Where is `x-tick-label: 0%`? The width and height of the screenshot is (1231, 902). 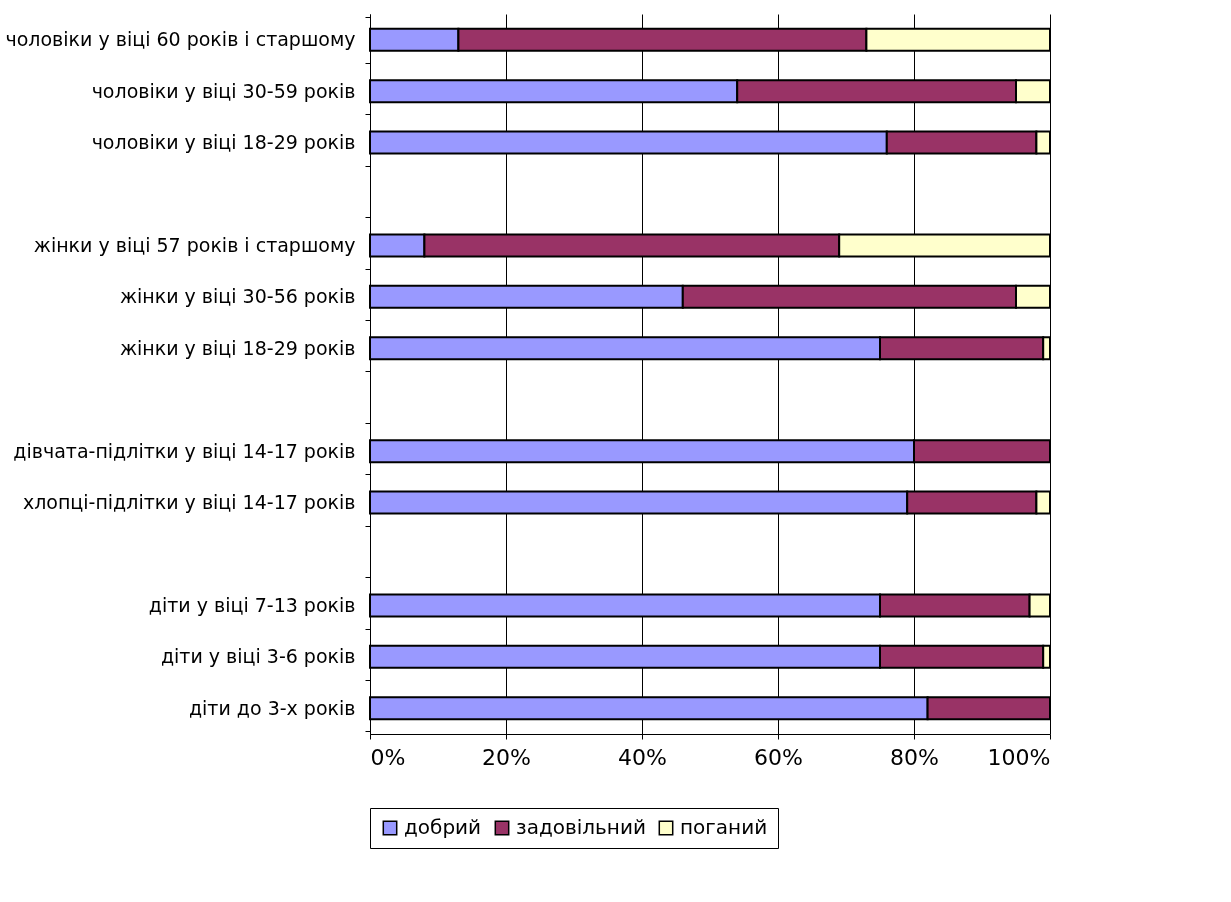
x-tick-label: 0% is located at coordinates (388, 757).